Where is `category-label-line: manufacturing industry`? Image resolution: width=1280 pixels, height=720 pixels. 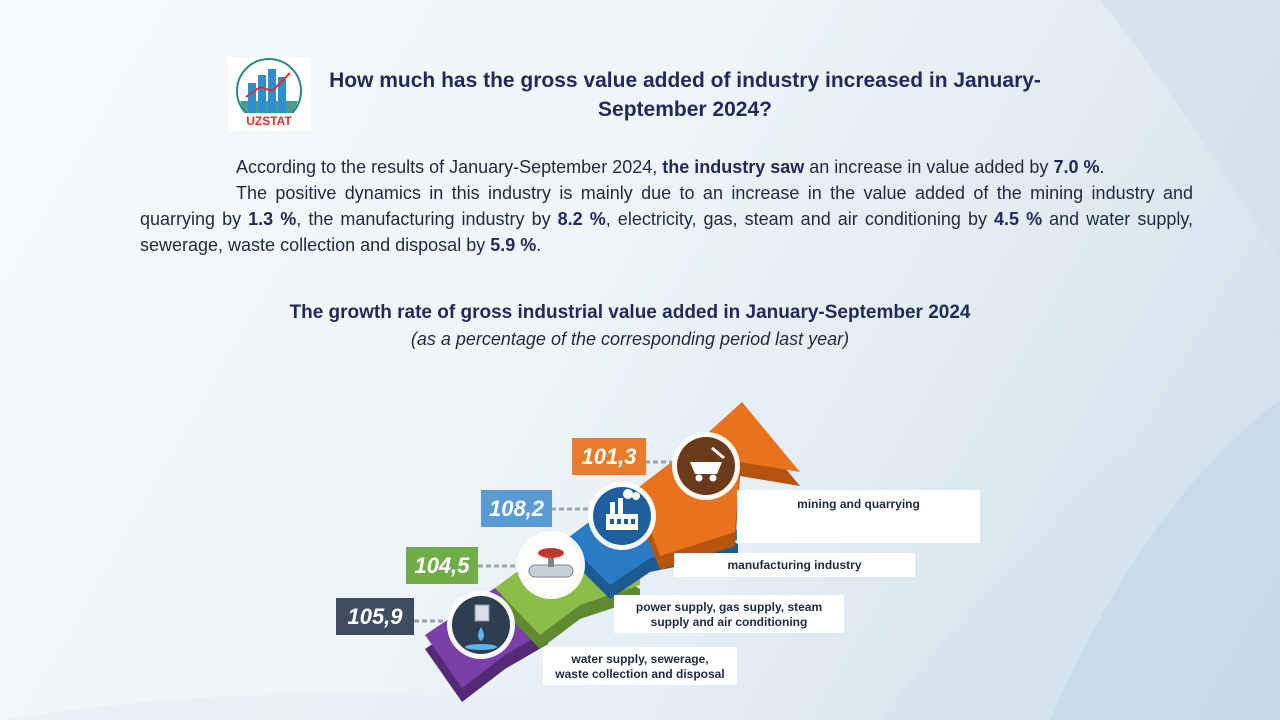
category-label-line: manufacturing industry is located at coordinates (794, 565).